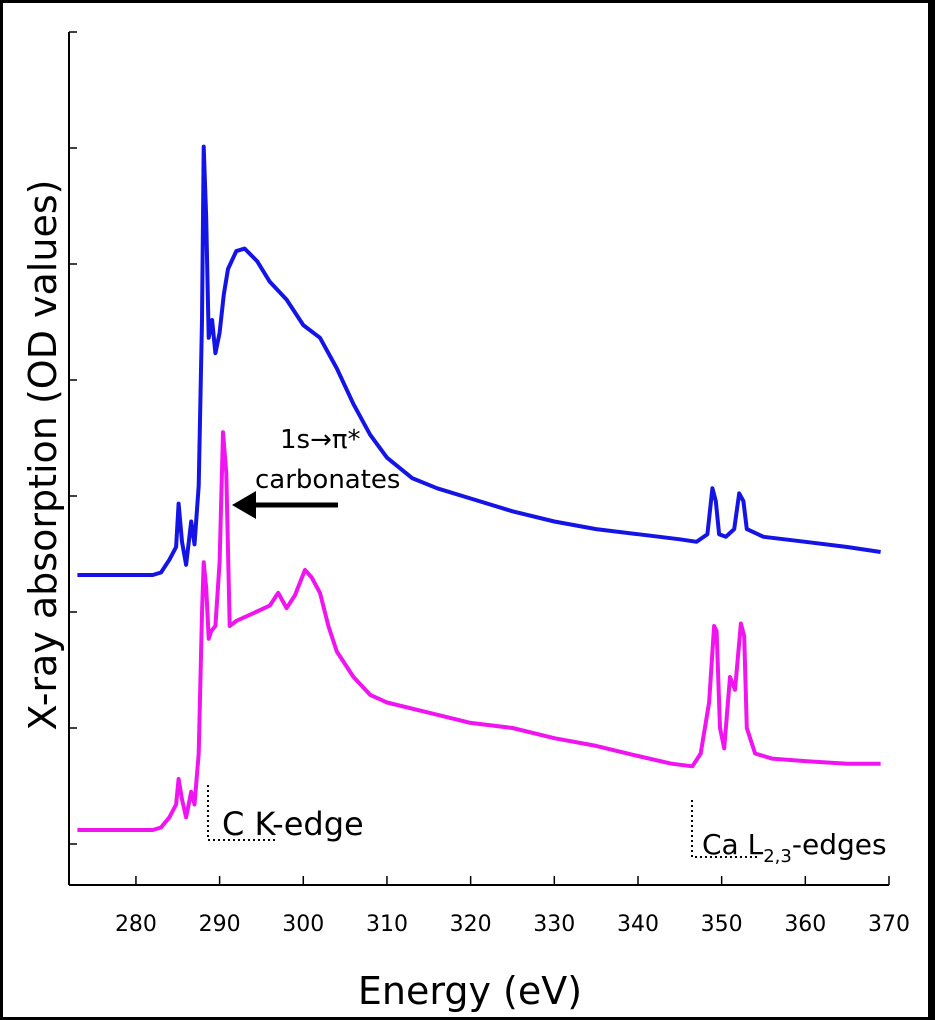  What do you see at coordinates (471, 924) in the screenshot?
I see `x-tick-label-320: 320` at bounding box center [471, 924].